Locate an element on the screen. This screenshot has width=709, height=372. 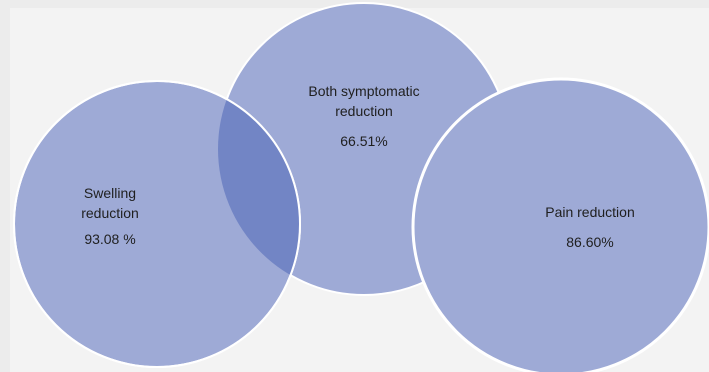
pain-value: 86.60% is located at coordinates (590, 242).